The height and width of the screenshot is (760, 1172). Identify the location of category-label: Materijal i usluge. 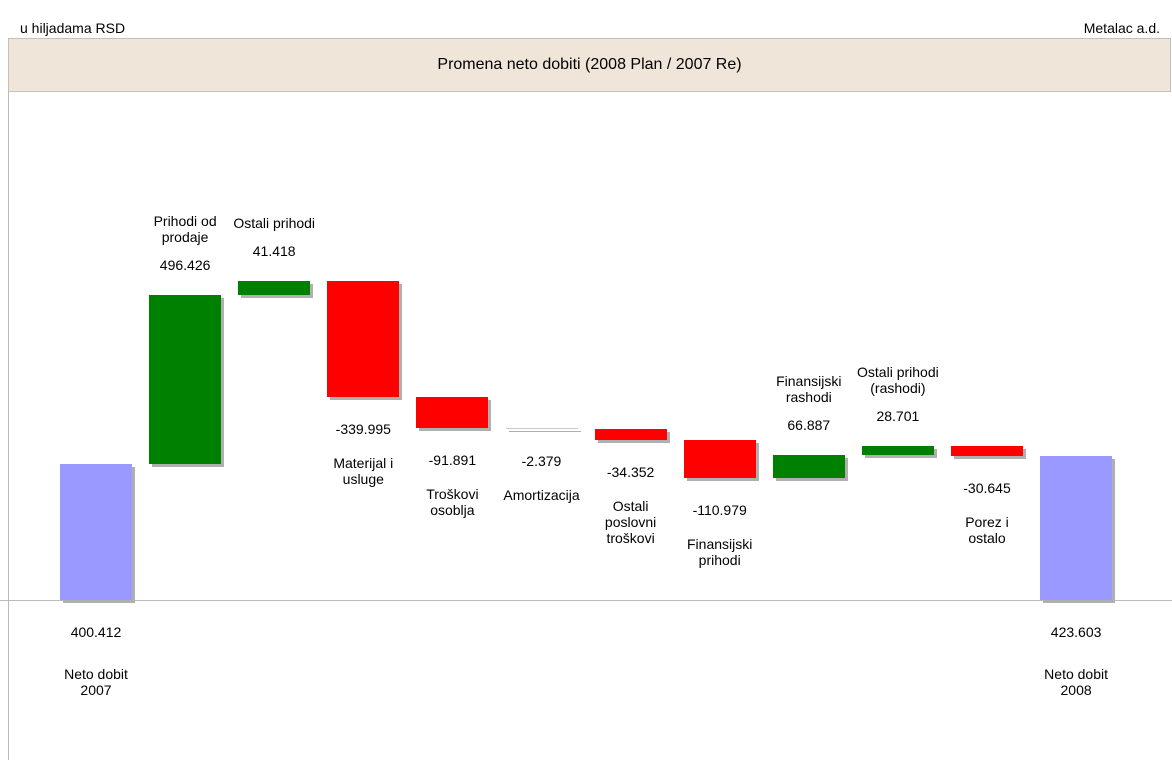
(363, 470).